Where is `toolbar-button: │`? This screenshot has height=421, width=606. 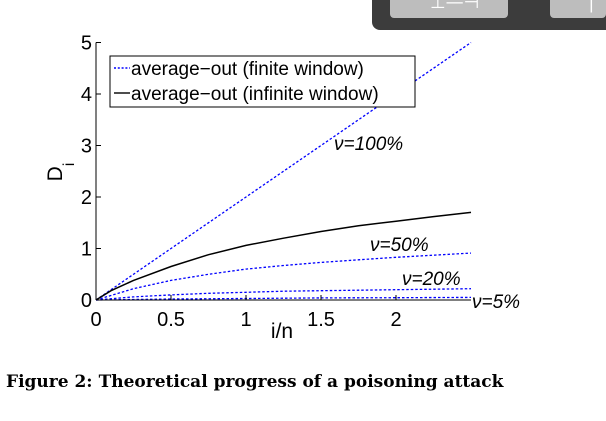 toolbar-button: │ is located at coordinates (578, 9).